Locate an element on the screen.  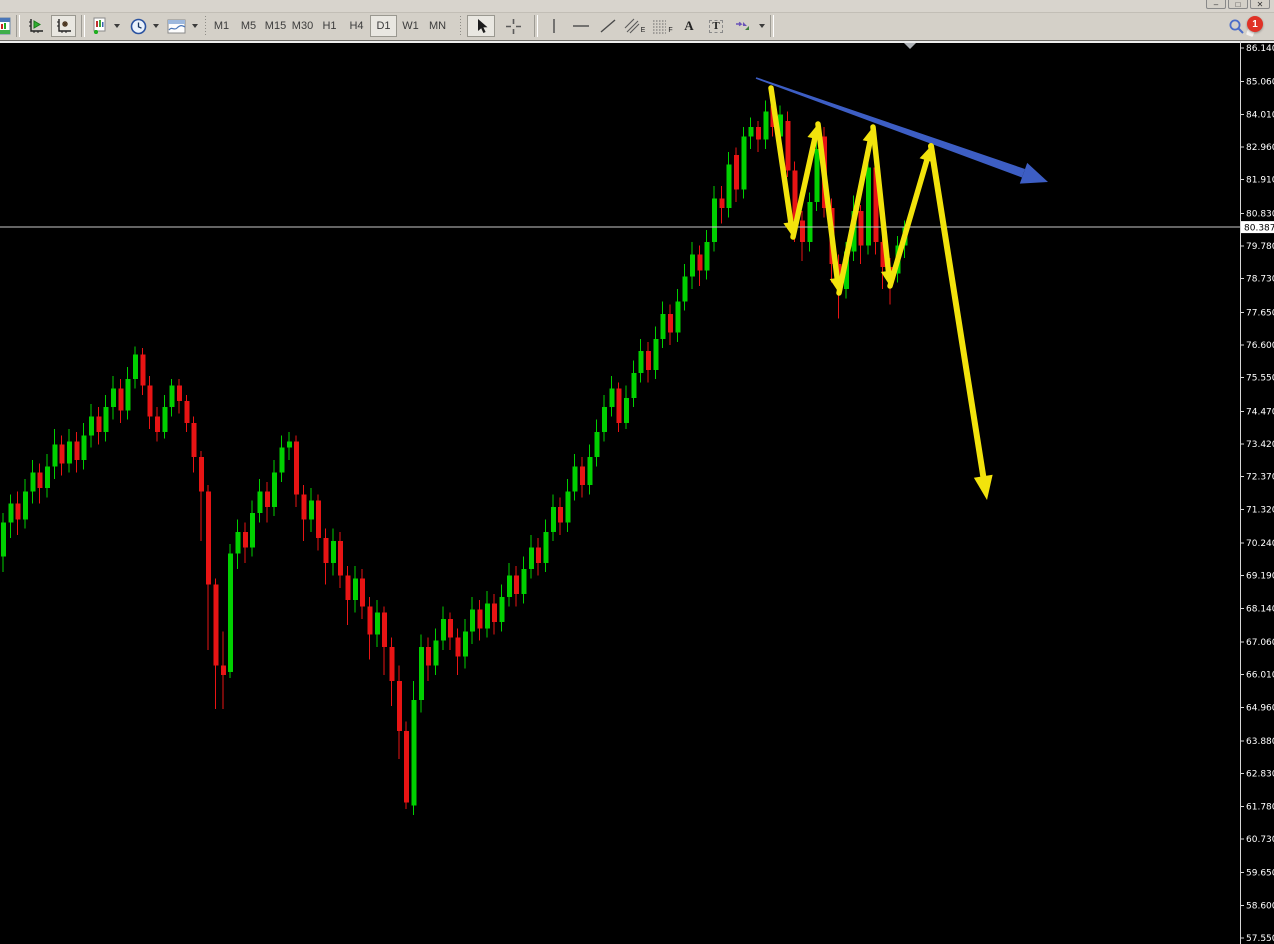
text-tool-button: A is located at coordinates (689, 26).